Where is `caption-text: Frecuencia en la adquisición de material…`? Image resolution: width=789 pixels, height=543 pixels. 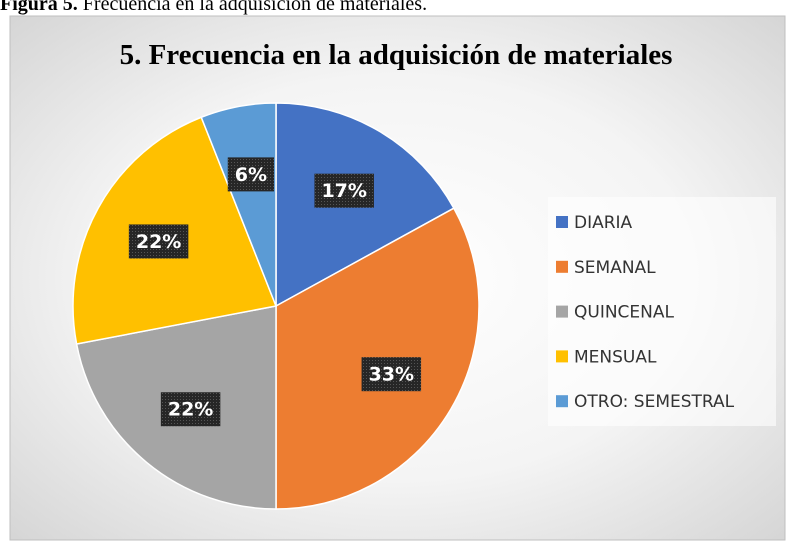 caption-text: Frecuencia en la adquisición de material… is located at coordinates (255, 7).